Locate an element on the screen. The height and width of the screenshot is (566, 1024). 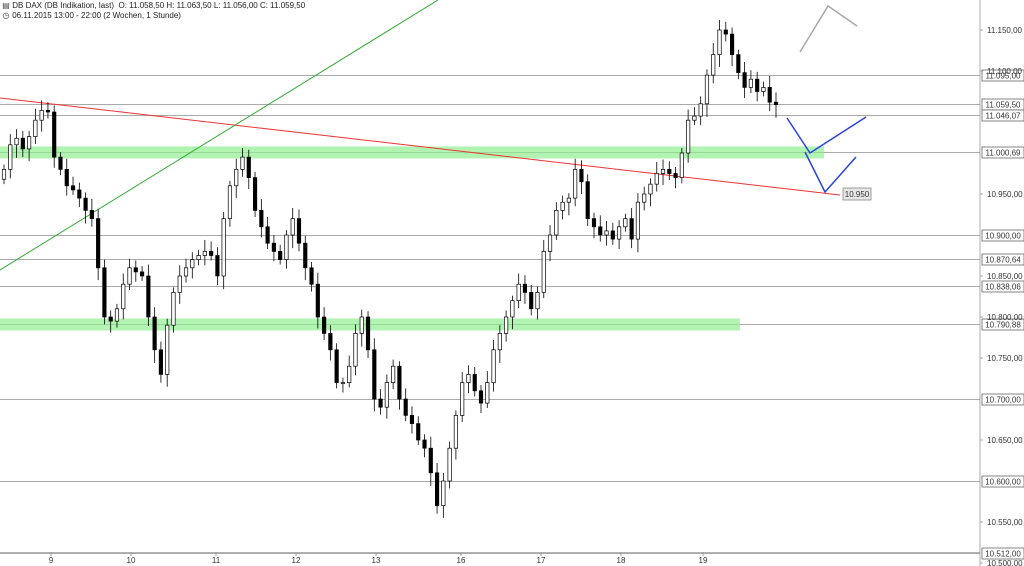
level-label: 10.870,64 is located at coordinates (1003, 260).